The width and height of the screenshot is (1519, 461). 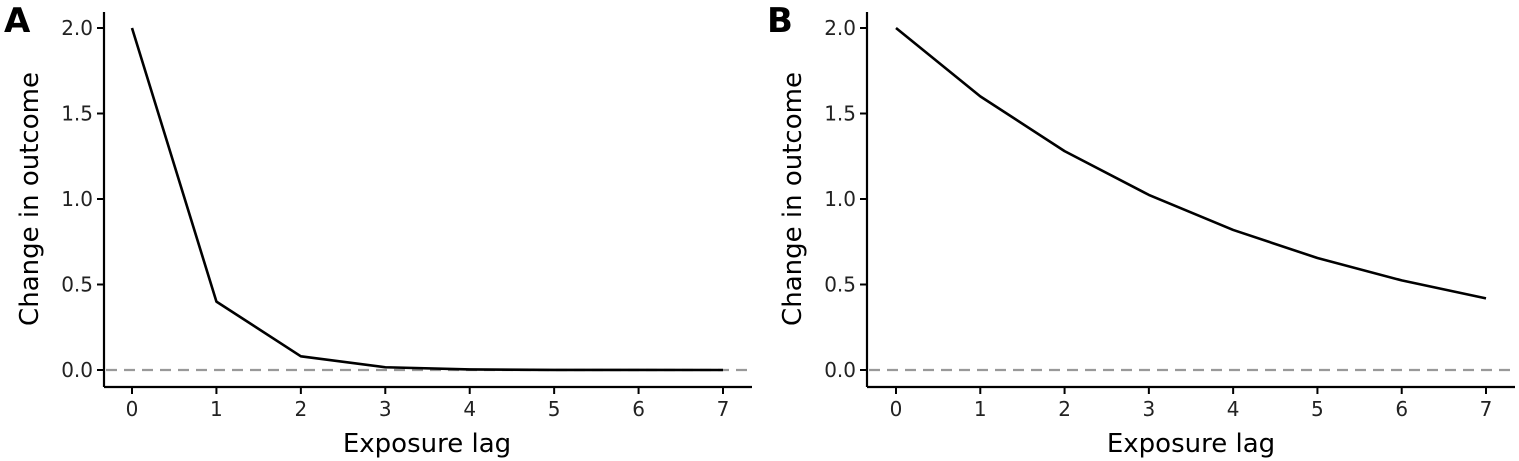 I want to click on panel-label: B, so click(x=780, y=21).